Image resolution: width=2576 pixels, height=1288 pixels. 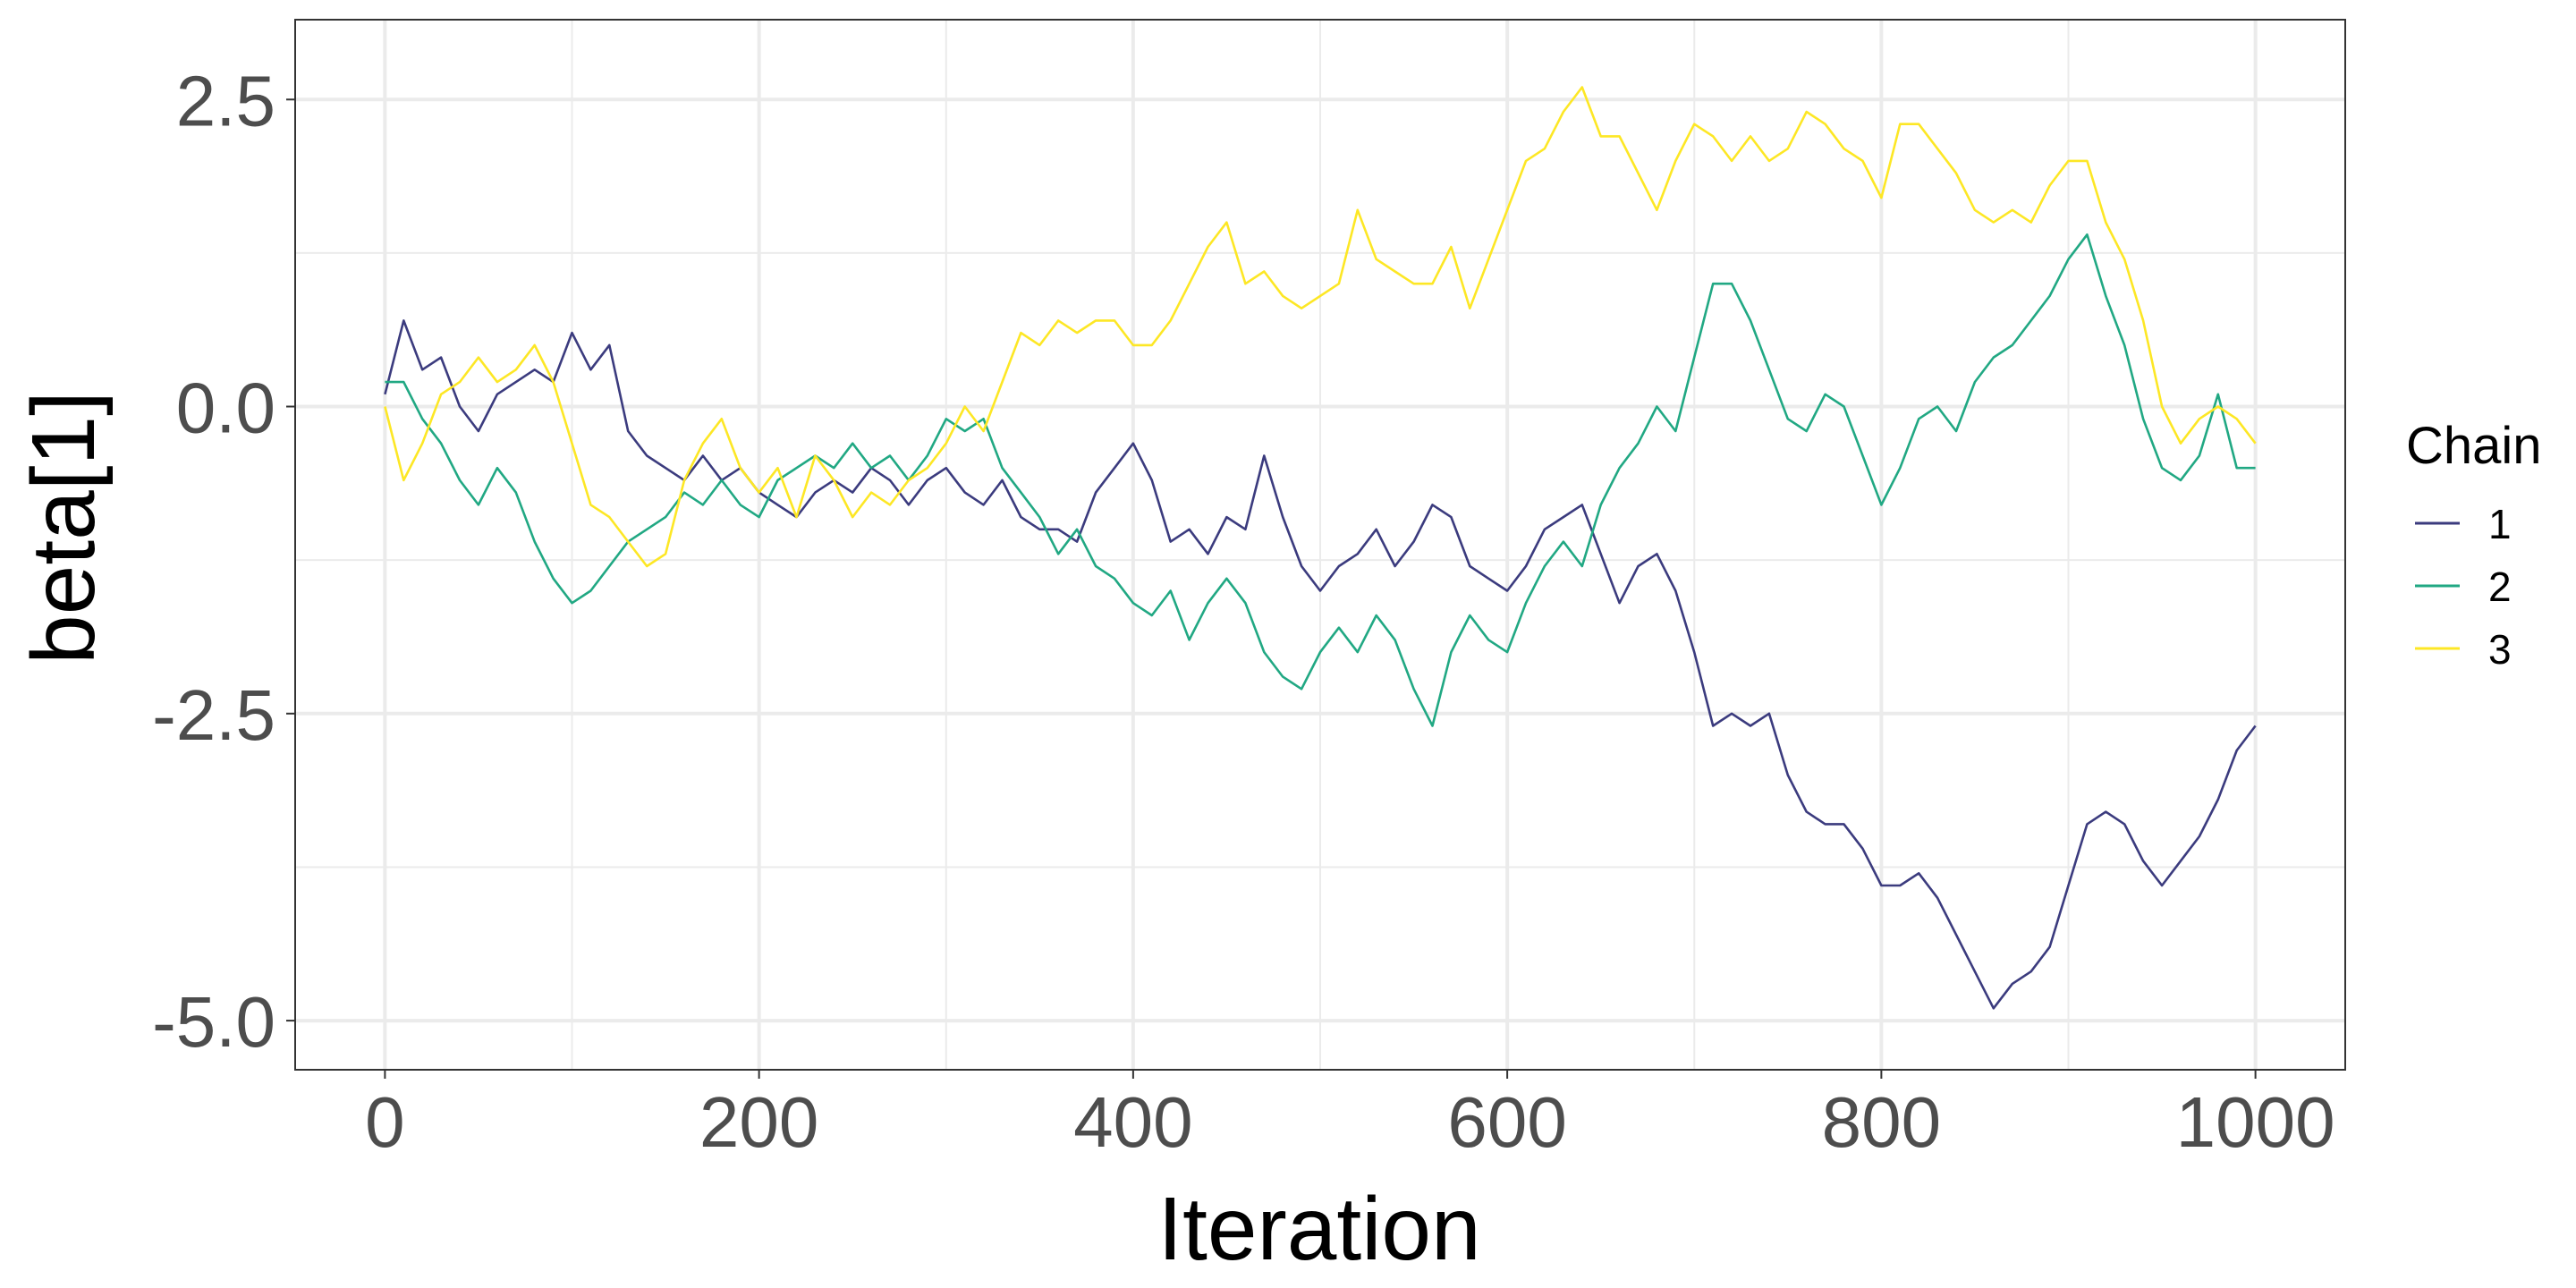 What do you see at coordinates (2500, 587) in the screenshot?
I see `legend-label-chain-2: 2` at bounding box center [2500, 587].